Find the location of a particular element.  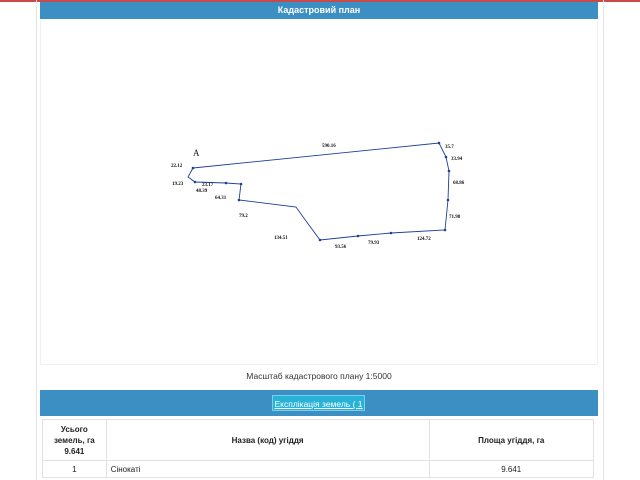

segment-label: 590.16 is located at coordinates (329, 146).